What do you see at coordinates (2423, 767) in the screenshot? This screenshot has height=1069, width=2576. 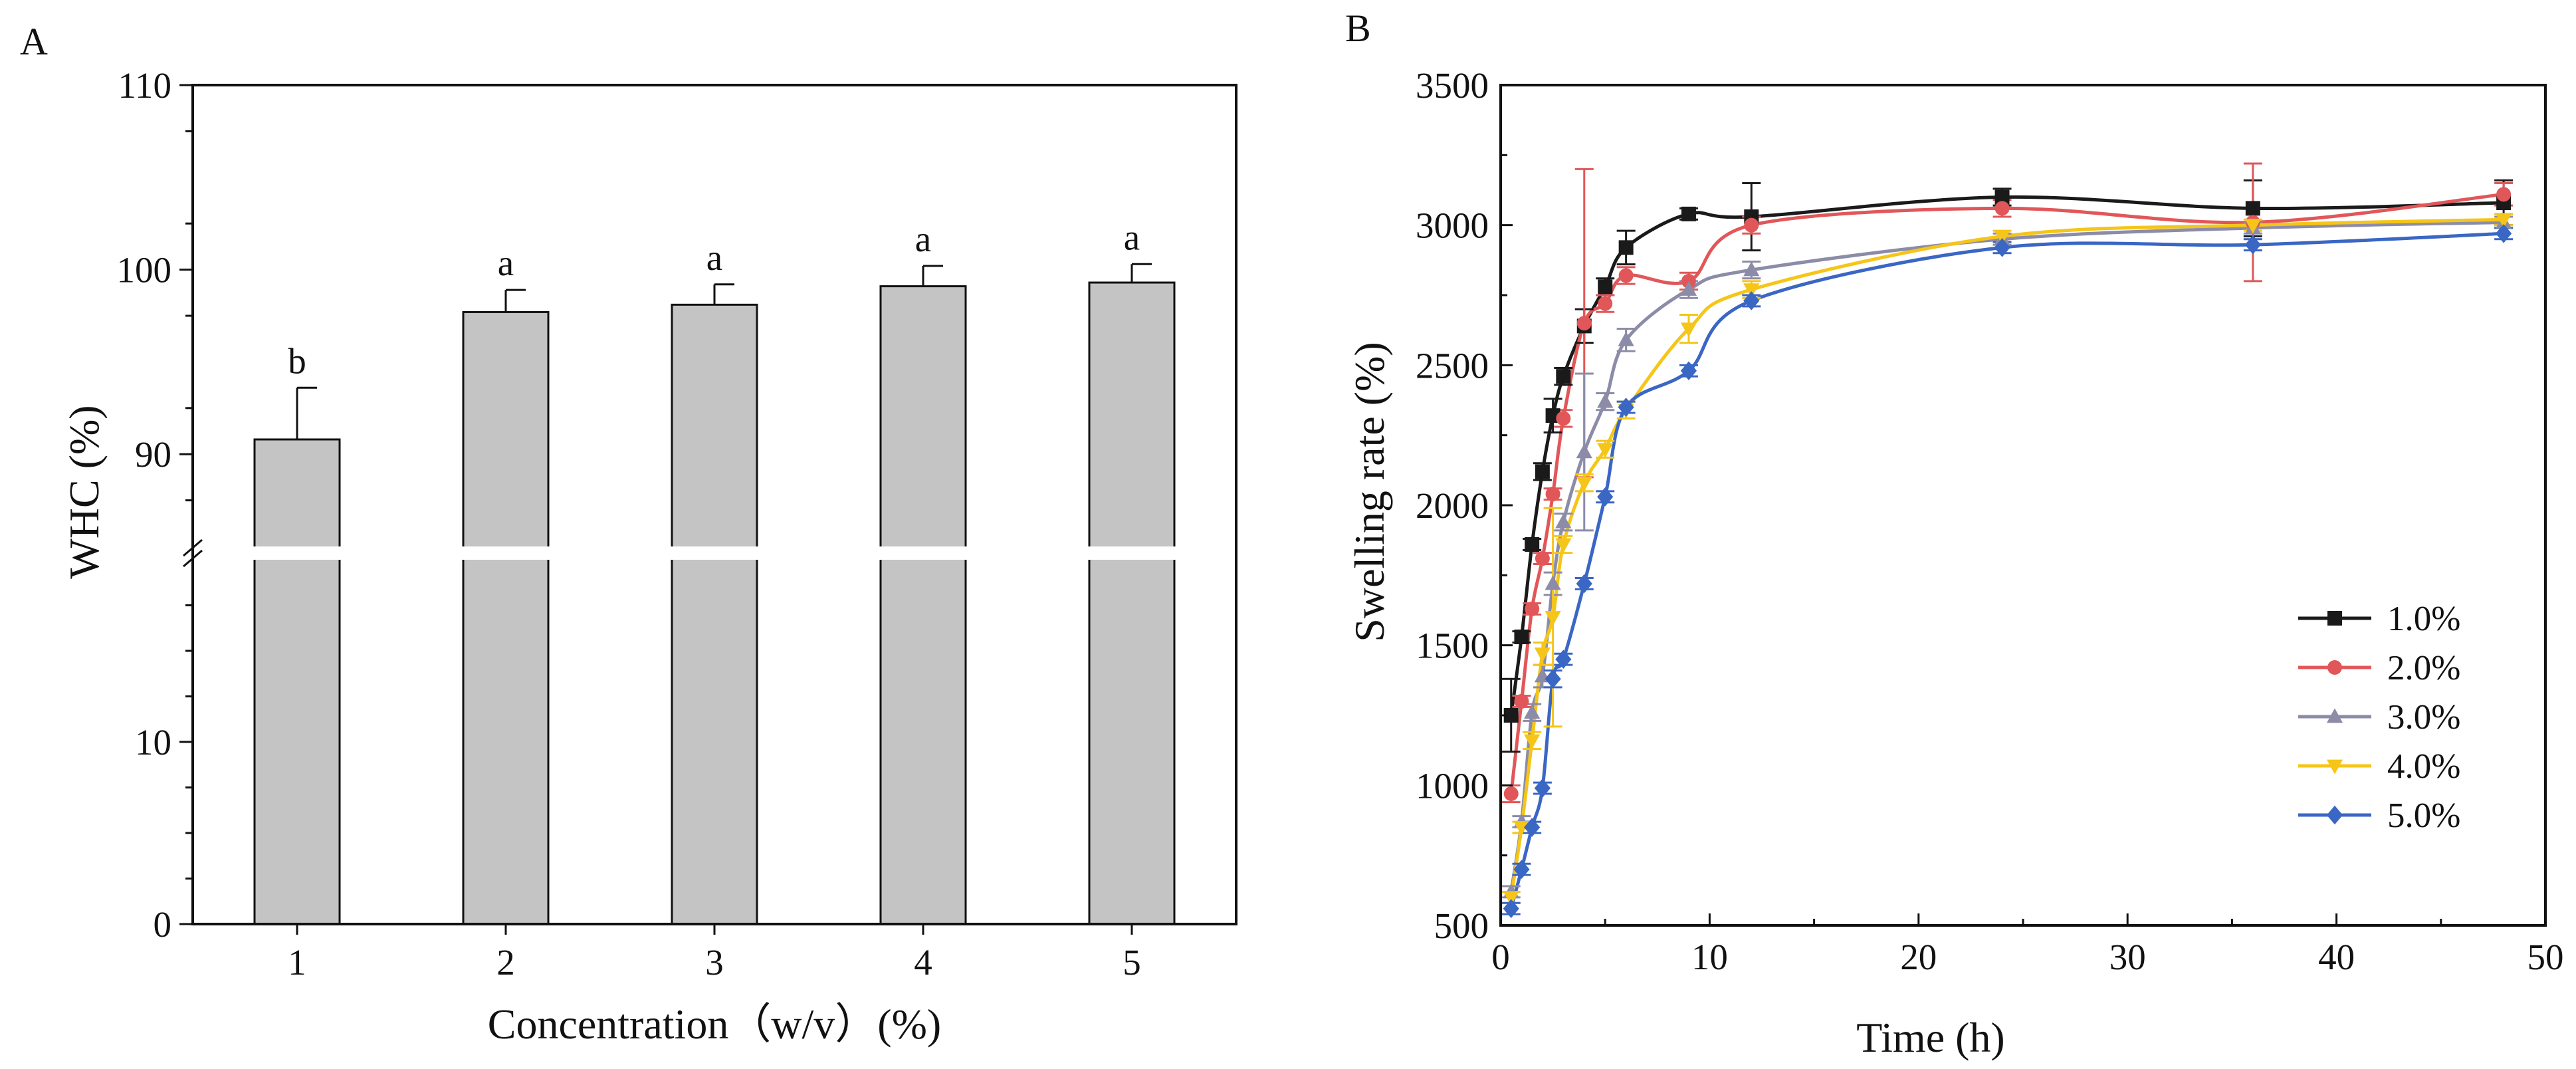 I see `legend-label: 4.0%` at bounding box center [2423, 767].